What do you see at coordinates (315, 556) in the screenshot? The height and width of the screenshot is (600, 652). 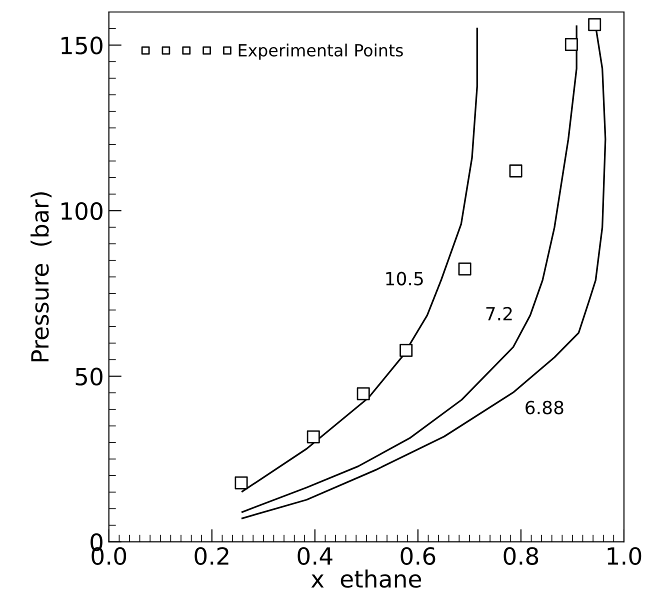 I see `x-tick-label: 0.4` at bounding box center [315, 556].